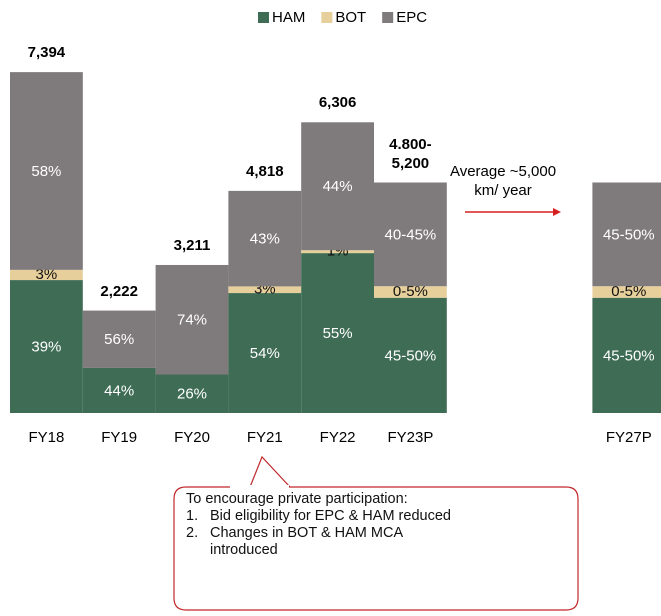  I want to click on value-label: 54%, so click(265, 353).